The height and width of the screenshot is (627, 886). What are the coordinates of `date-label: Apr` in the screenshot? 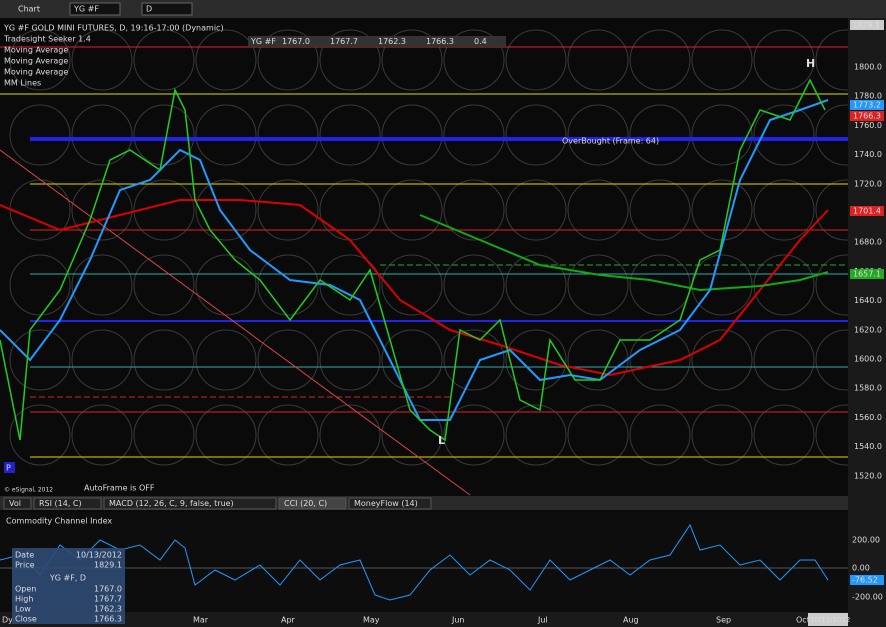 It's located at (288, 620).